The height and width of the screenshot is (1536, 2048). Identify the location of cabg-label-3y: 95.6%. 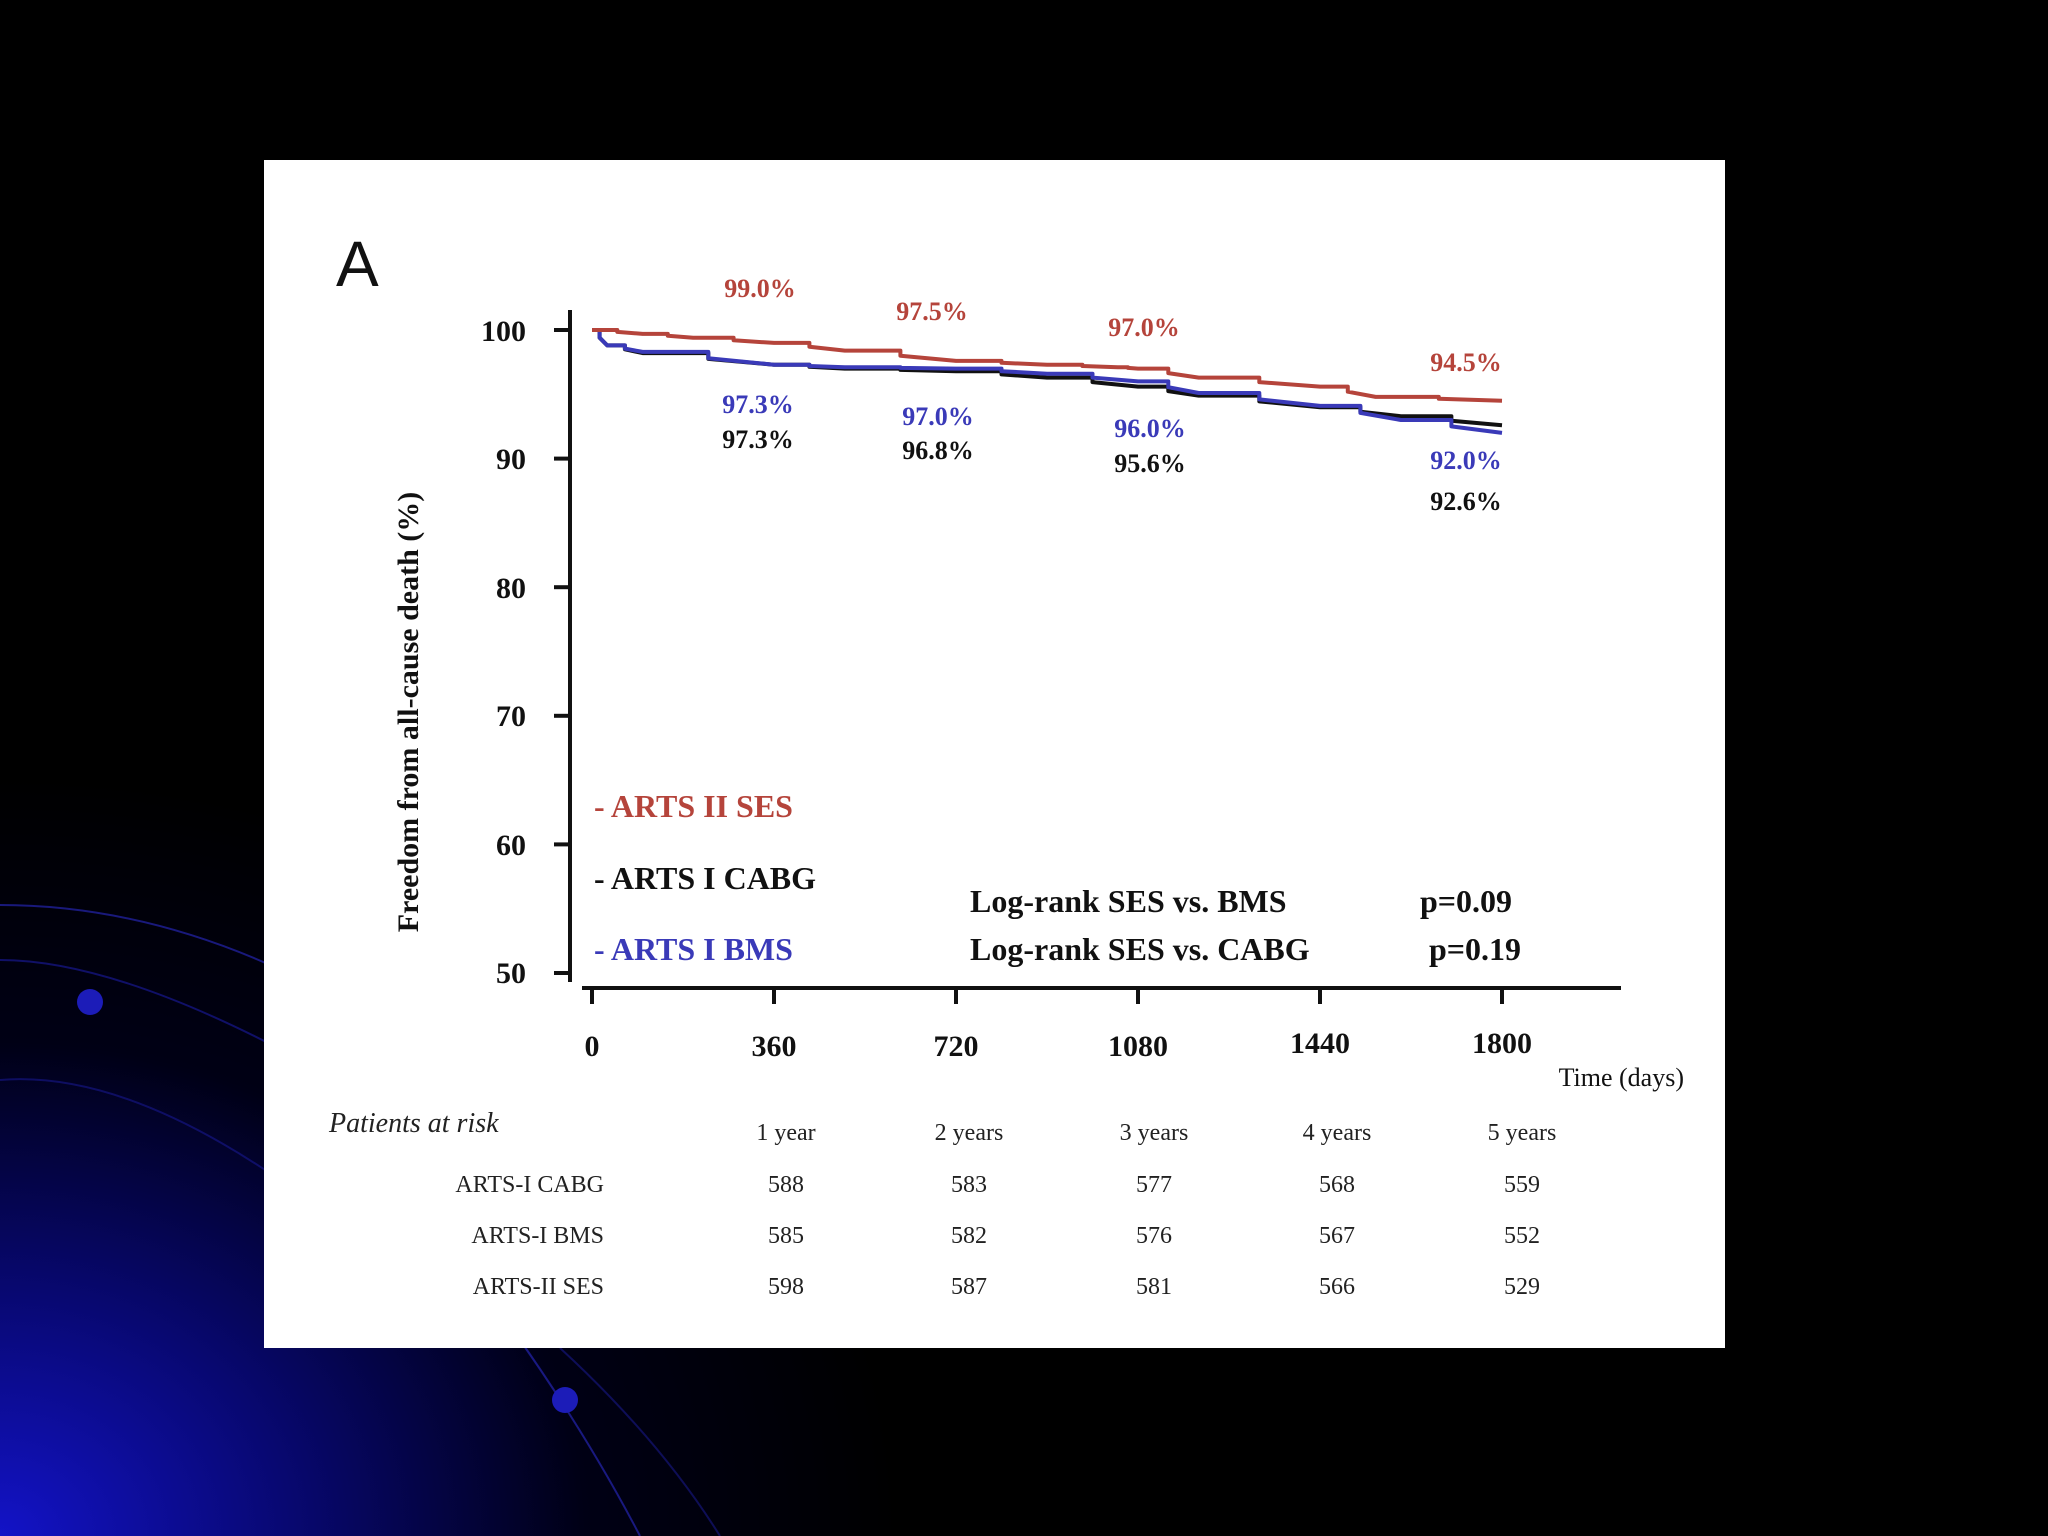
(1150, 463).